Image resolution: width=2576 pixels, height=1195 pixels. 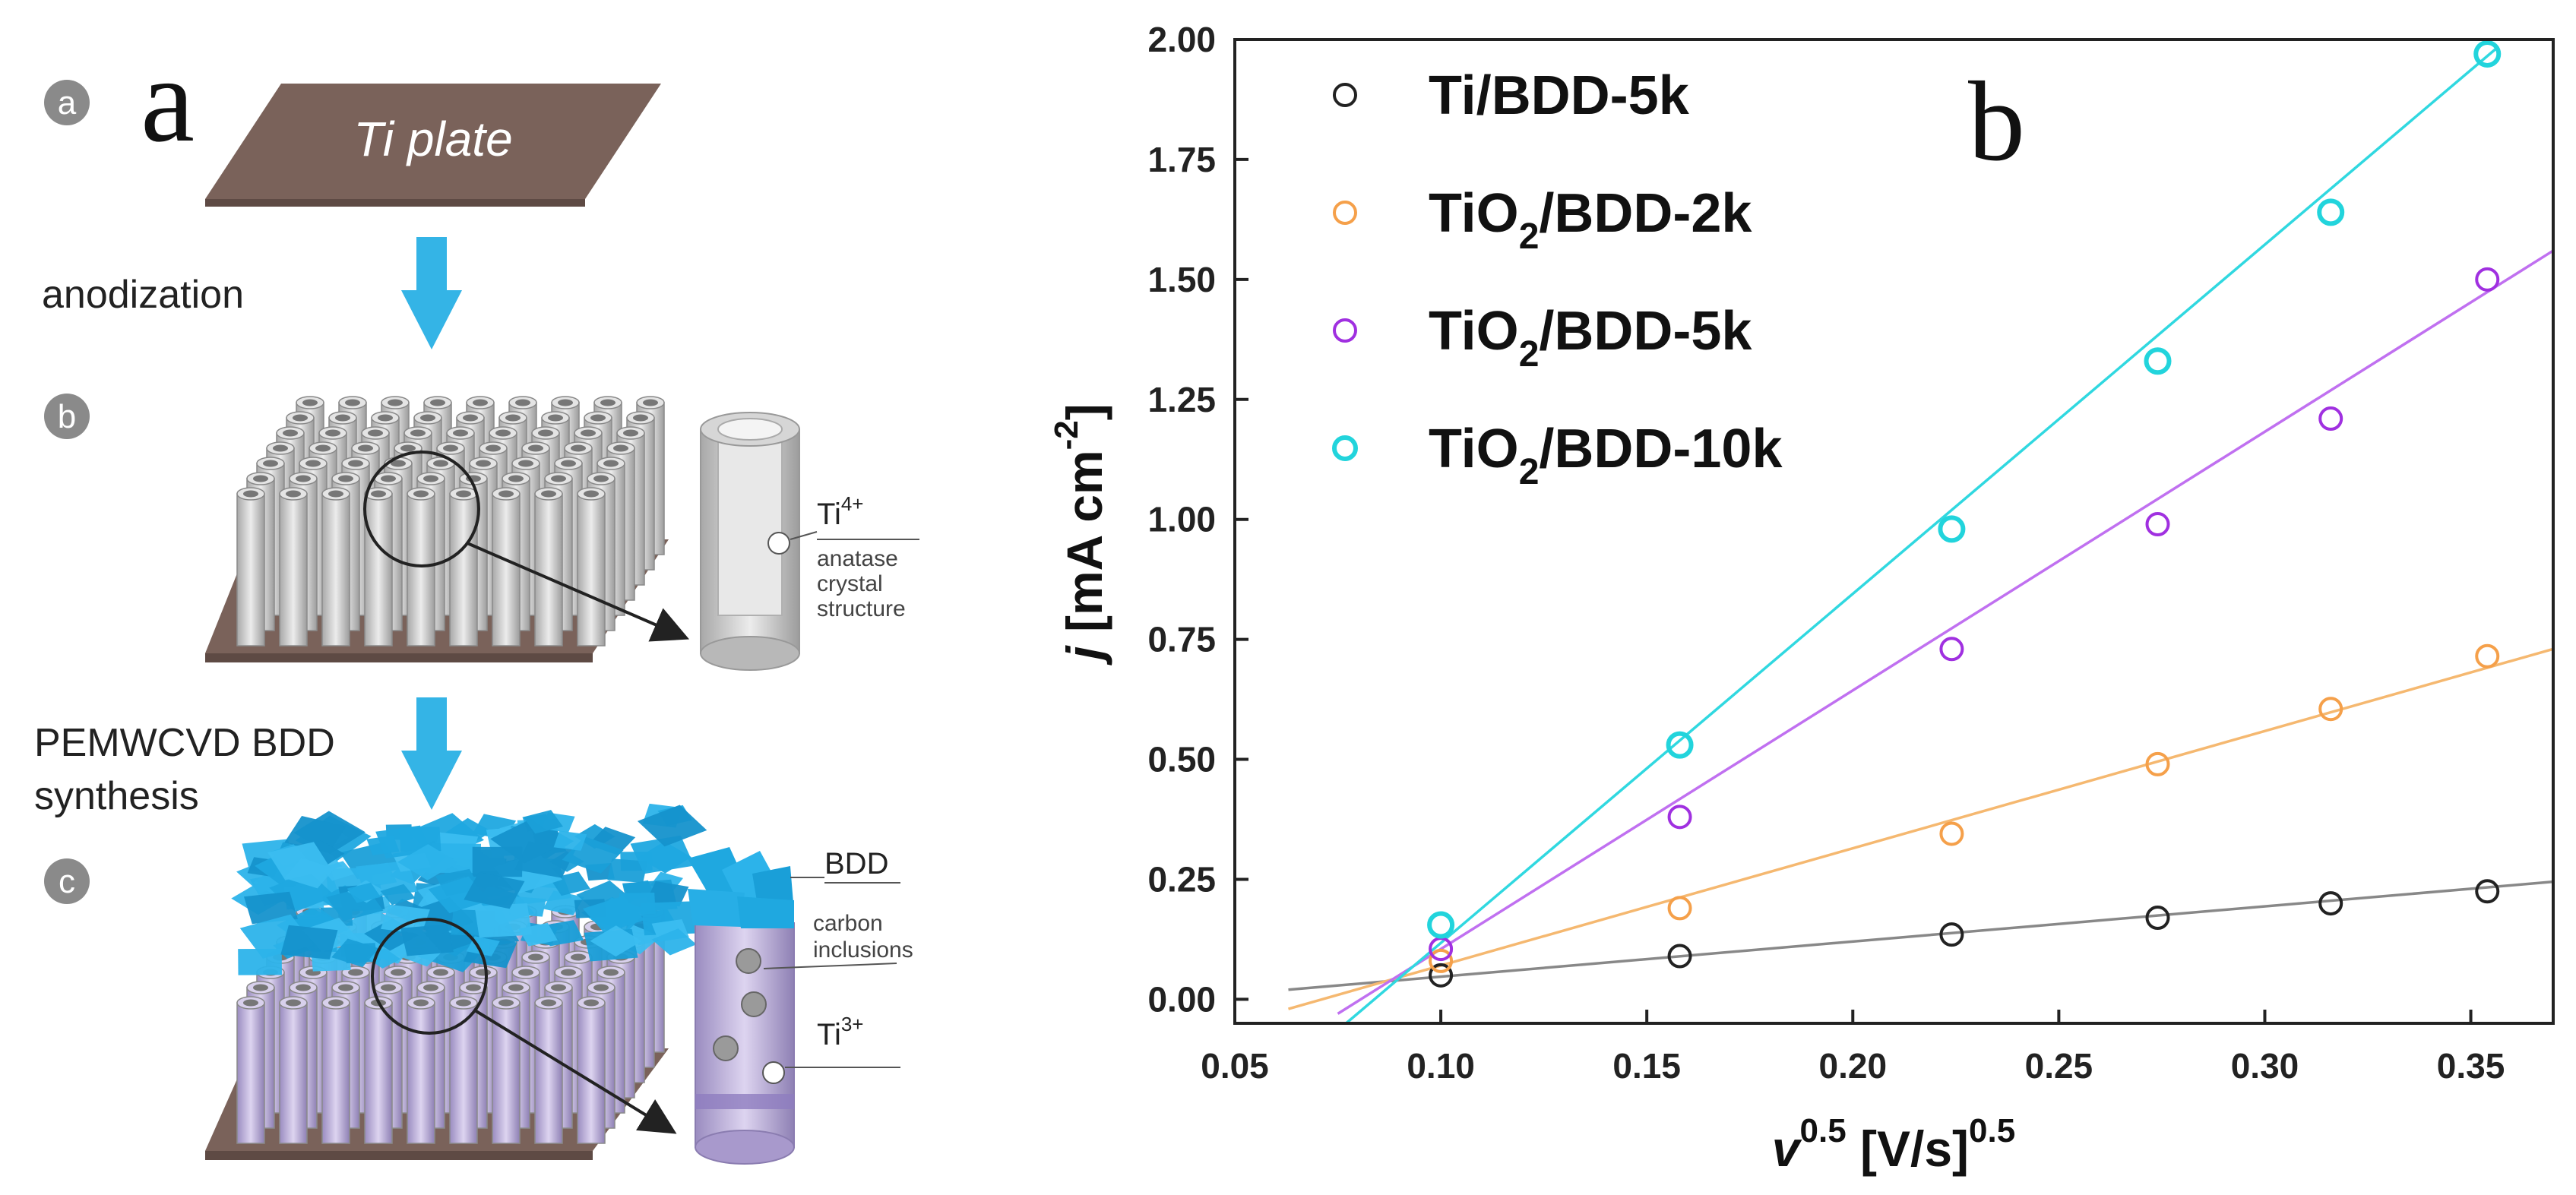 I want to click on nanotube-array-b, so click(x=437, y=529).